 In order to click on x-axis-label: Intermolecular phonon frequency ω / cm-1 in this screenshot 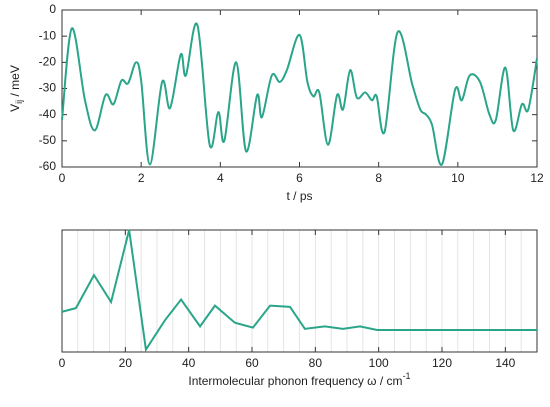, I will do `click(299, 379)`.